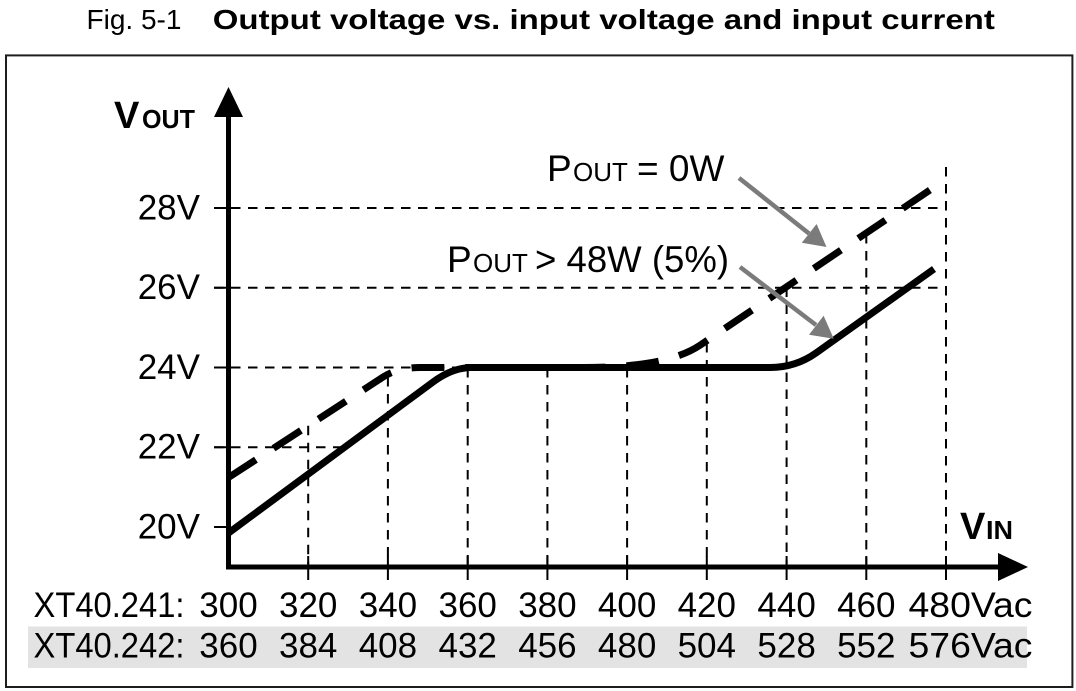 Image resolution: width=1076 pixels, height=691 pixels. What do you see at coordinates (169, 367) in the screenshot?
I see `svg-text: 24V` at bounding box center [169, 367].